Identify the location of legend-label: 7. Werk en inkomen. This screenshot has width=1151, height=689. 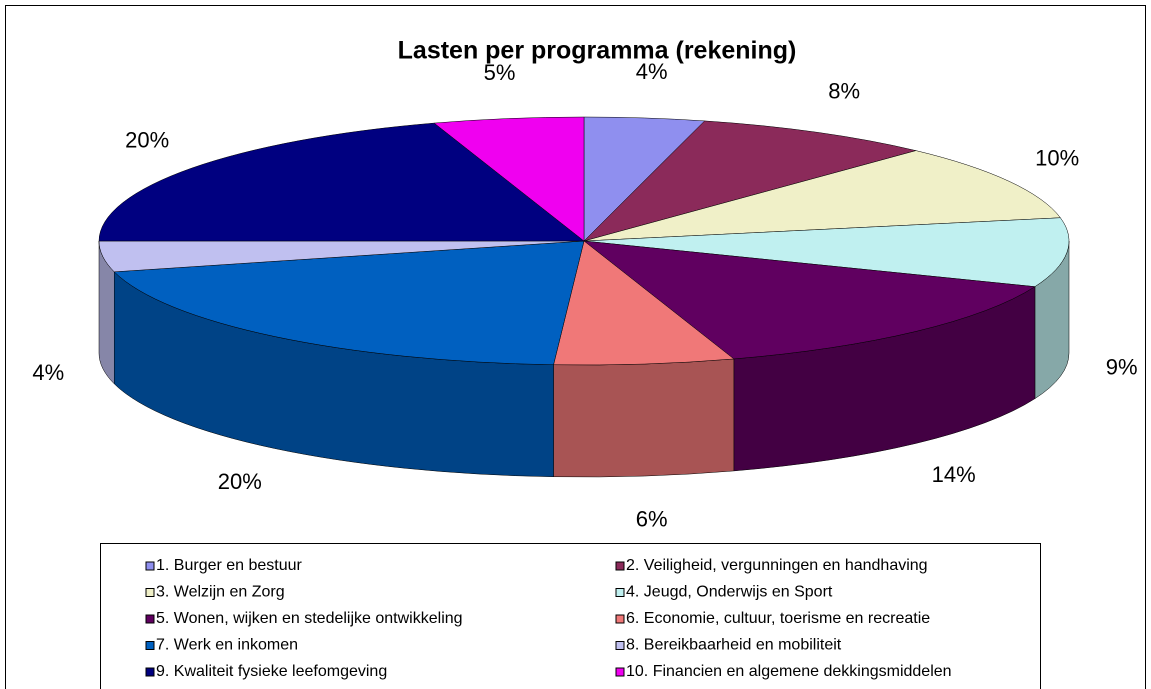
(227, 645).